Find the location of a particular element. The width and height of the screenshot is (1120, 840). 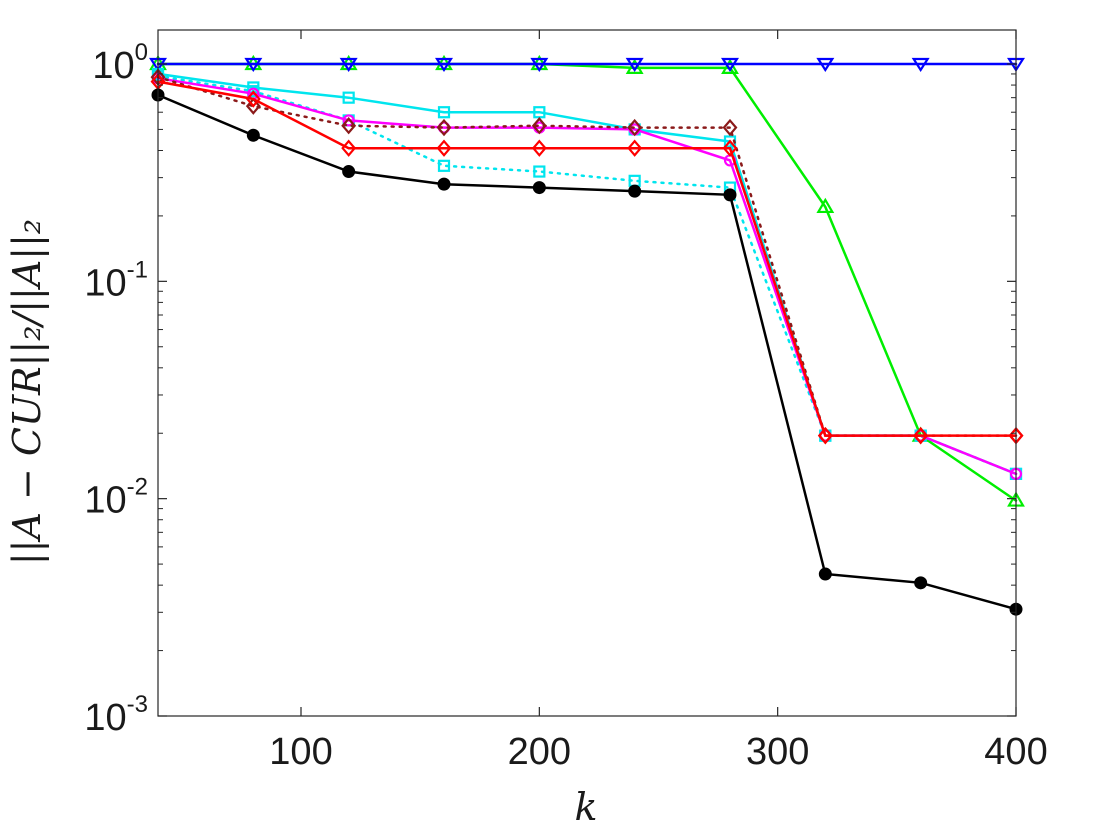

y-tick-label: 10⁻³ is located at coordinates (116, 715).